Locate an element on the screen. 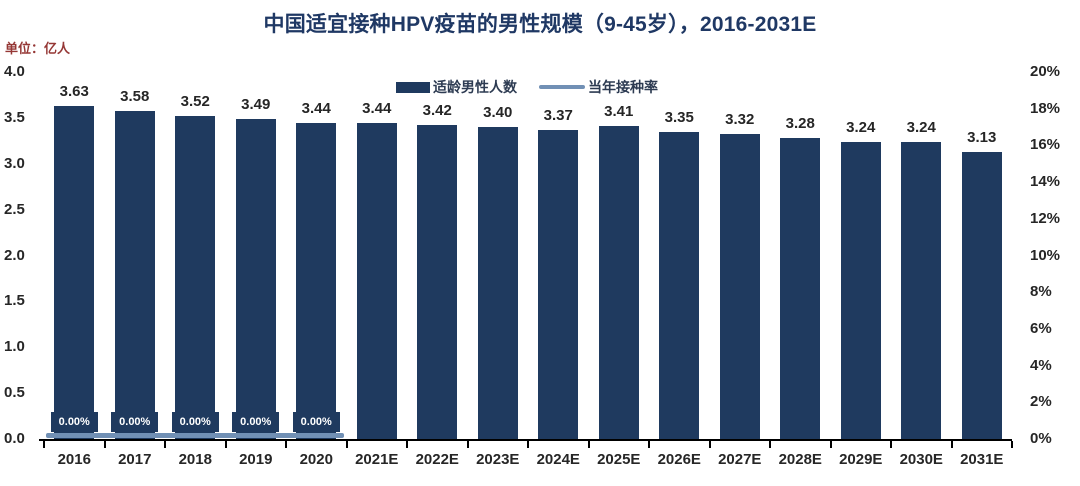  y-axis-label-right: 16% is located at coordinates (1045, 145).